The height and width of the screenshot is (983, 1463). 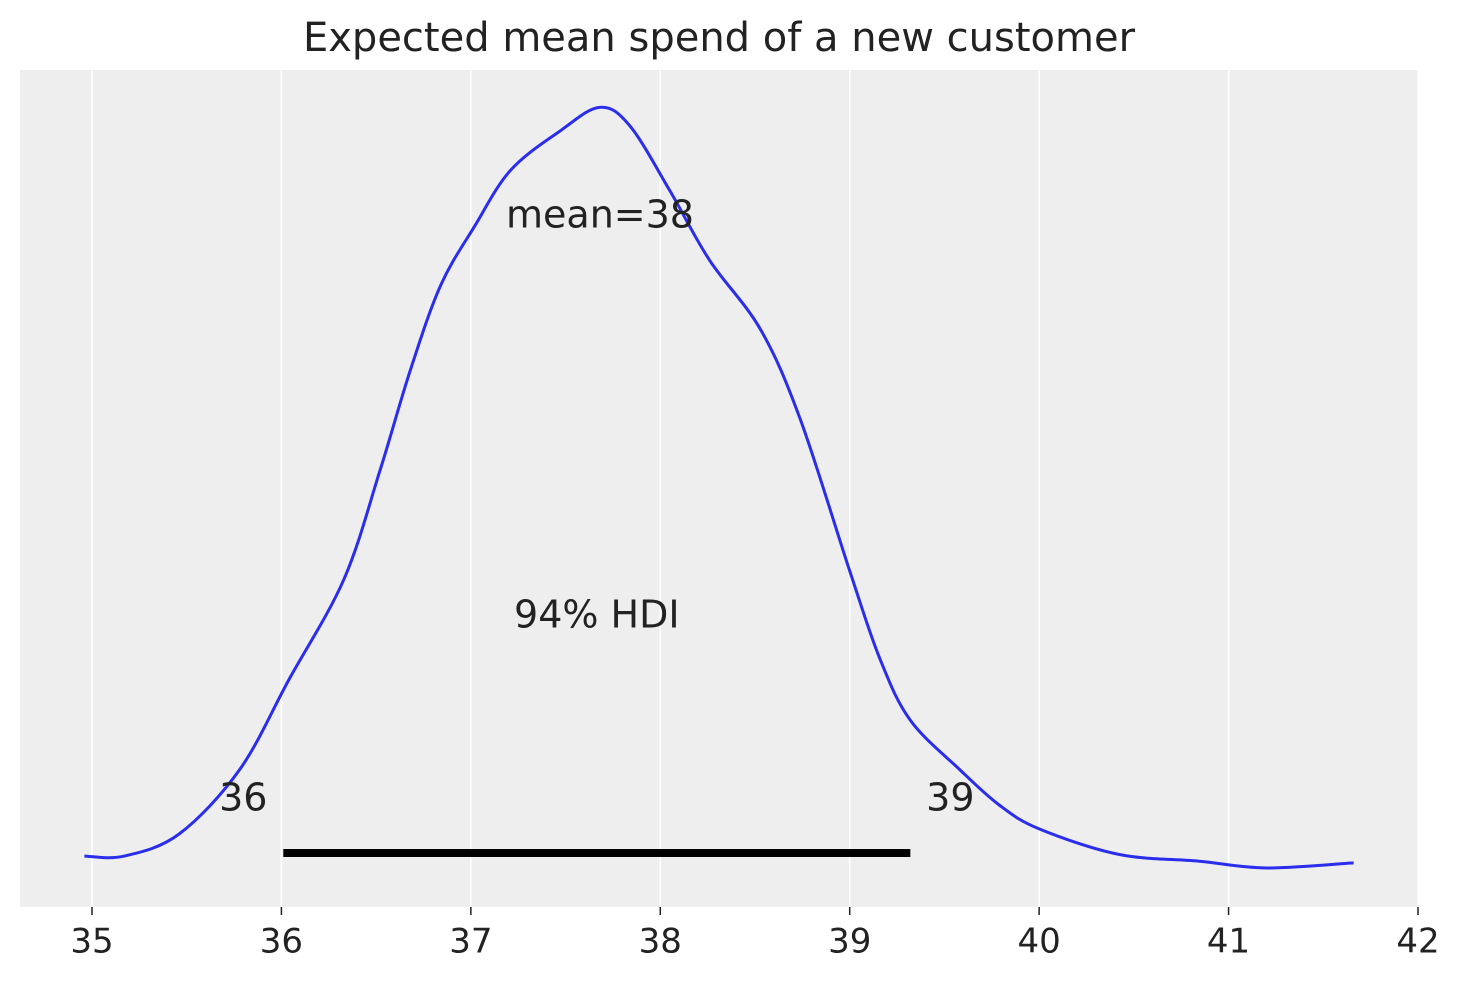 What do you see at coordinates (91, 942) in the screenshot?
I see `x-tick-label: 35` at bounding box center [91, 942].